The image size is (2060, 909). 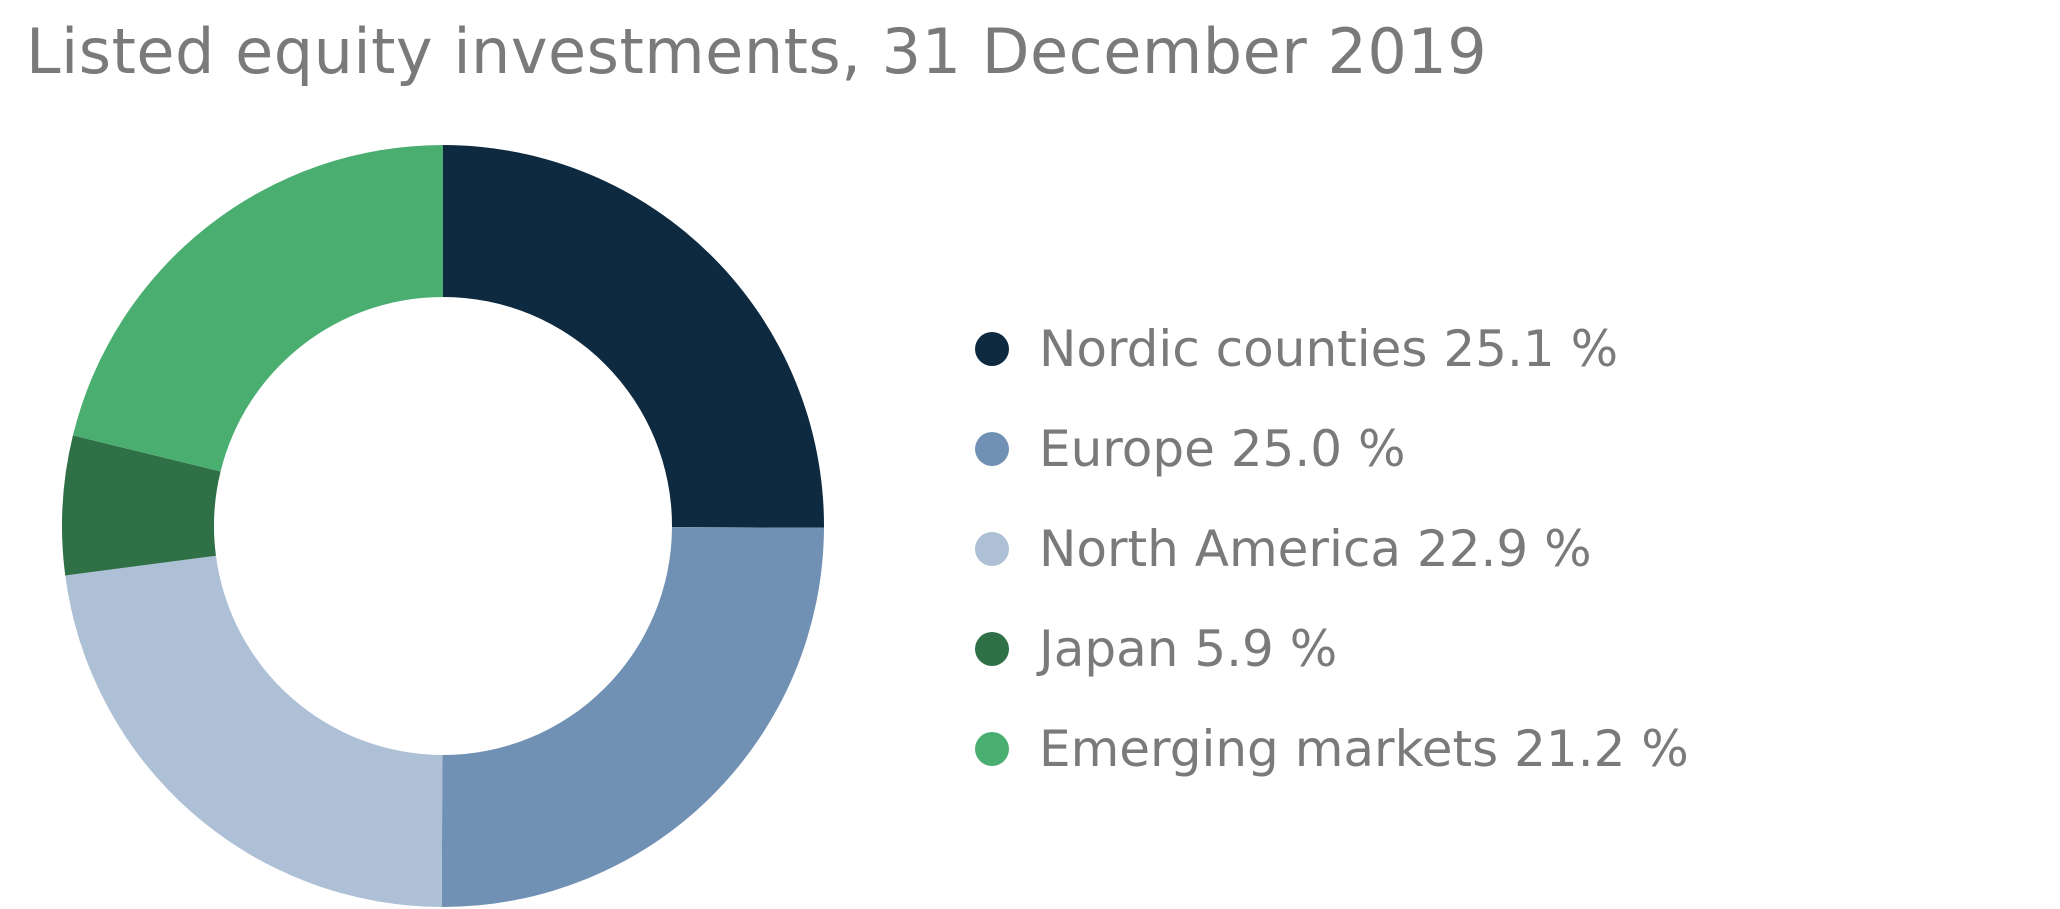 What do you see at coordinates (1222, 449) in the screenshot?
I see `legend-label-europe: Europe 25.0 %` at bounding box center [1222, 449].